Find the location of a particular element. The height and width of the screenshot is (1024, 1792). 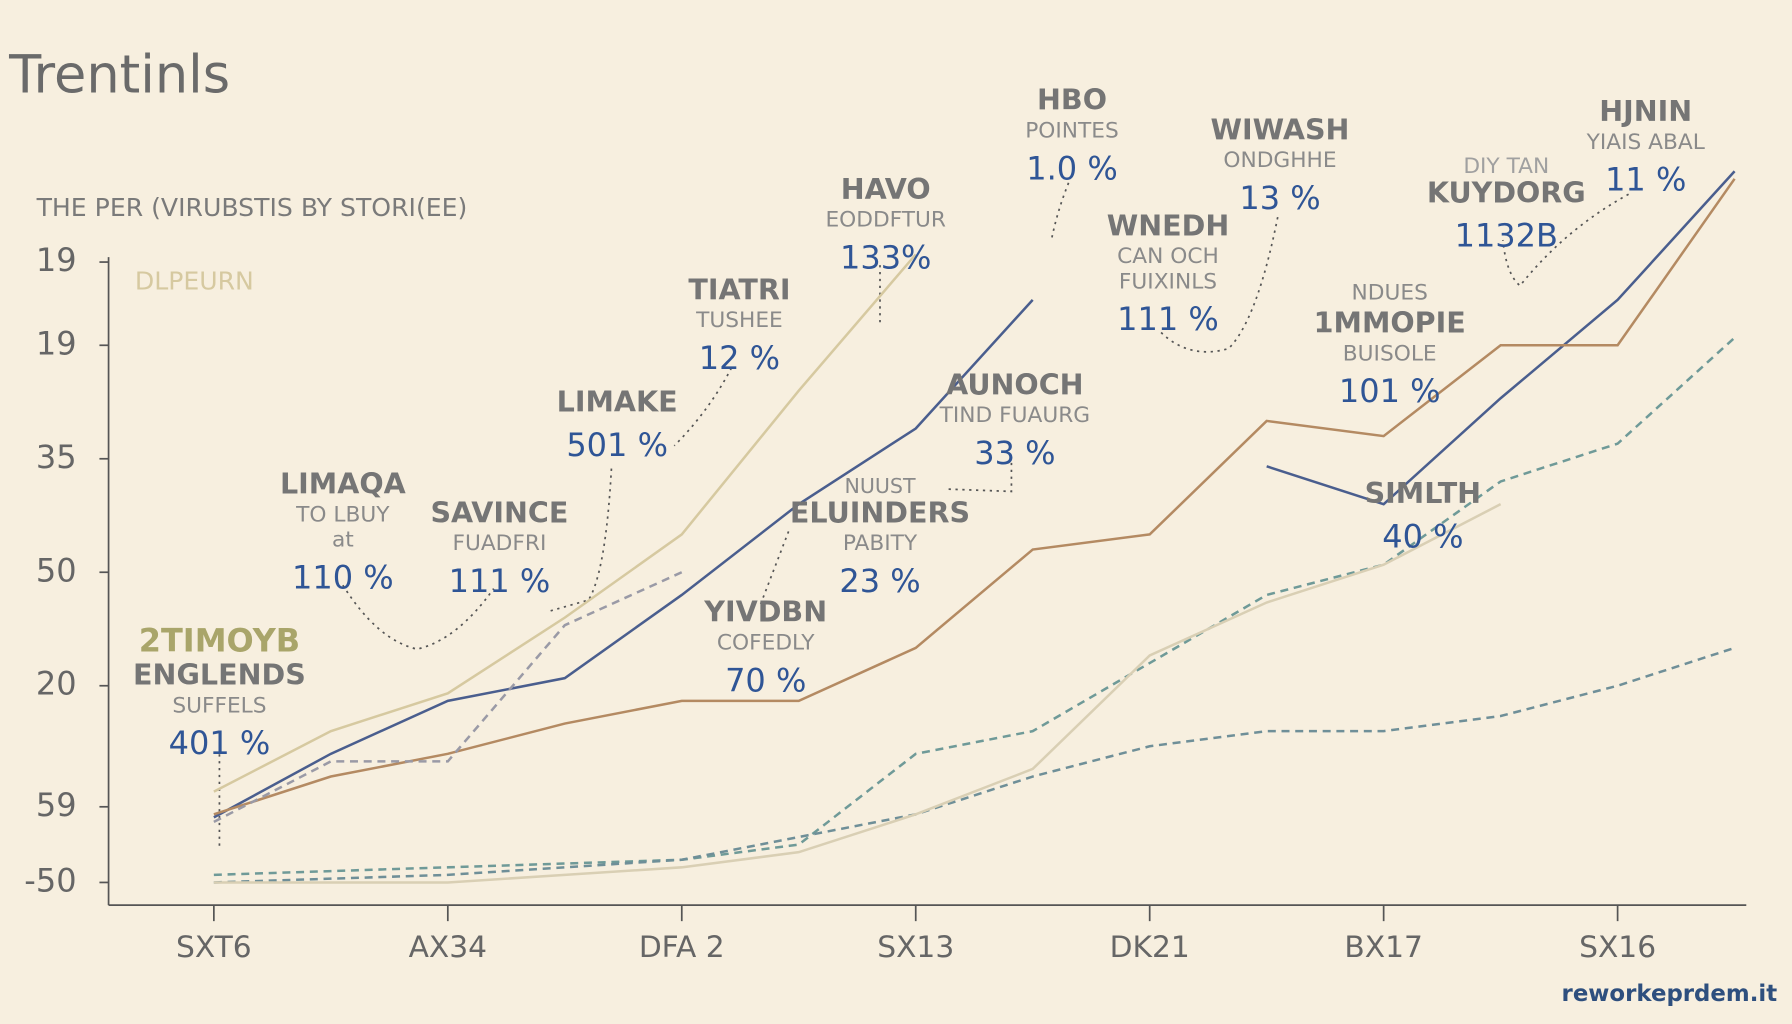

x-tick-label: DFA 2 is located at coordinates (682, 947).